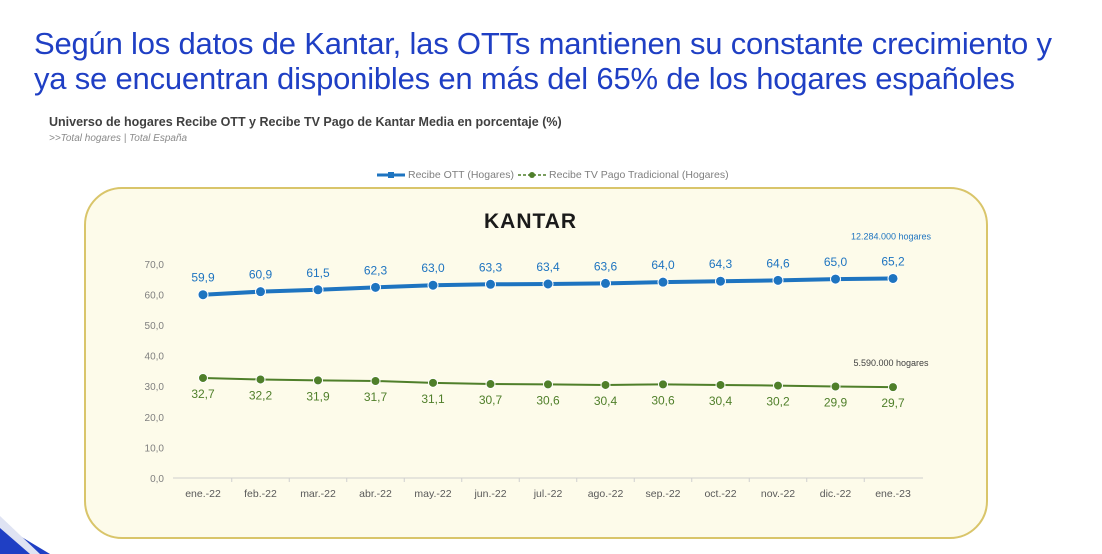 Image resolution: width=1102 pixels, height=554 pixels. I want to click on data-label-tv-pago: 29,9, so click(836, 403).